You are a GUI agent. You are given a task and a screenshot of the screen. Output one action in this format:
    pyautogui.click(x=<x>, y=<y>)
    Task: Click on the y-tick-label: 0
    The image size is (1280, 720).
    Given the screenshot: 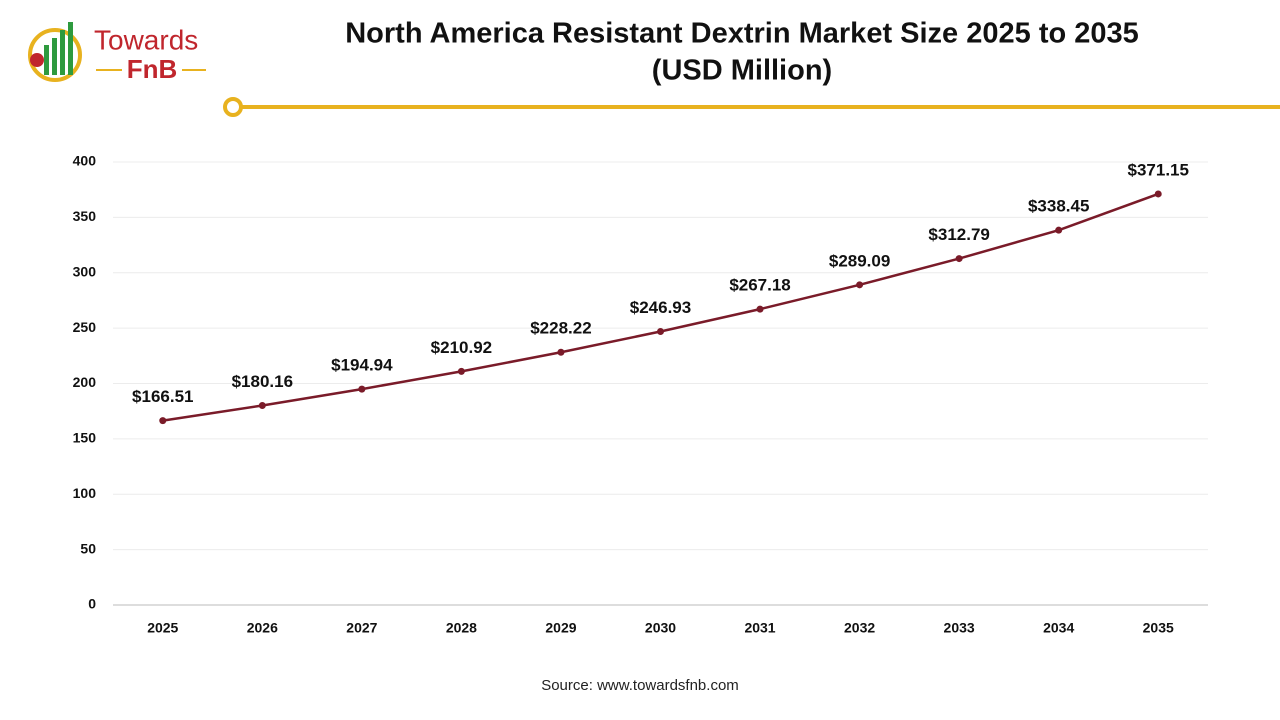 What is the action you would take?
    pyautogui.click(x=92, y=604)
    